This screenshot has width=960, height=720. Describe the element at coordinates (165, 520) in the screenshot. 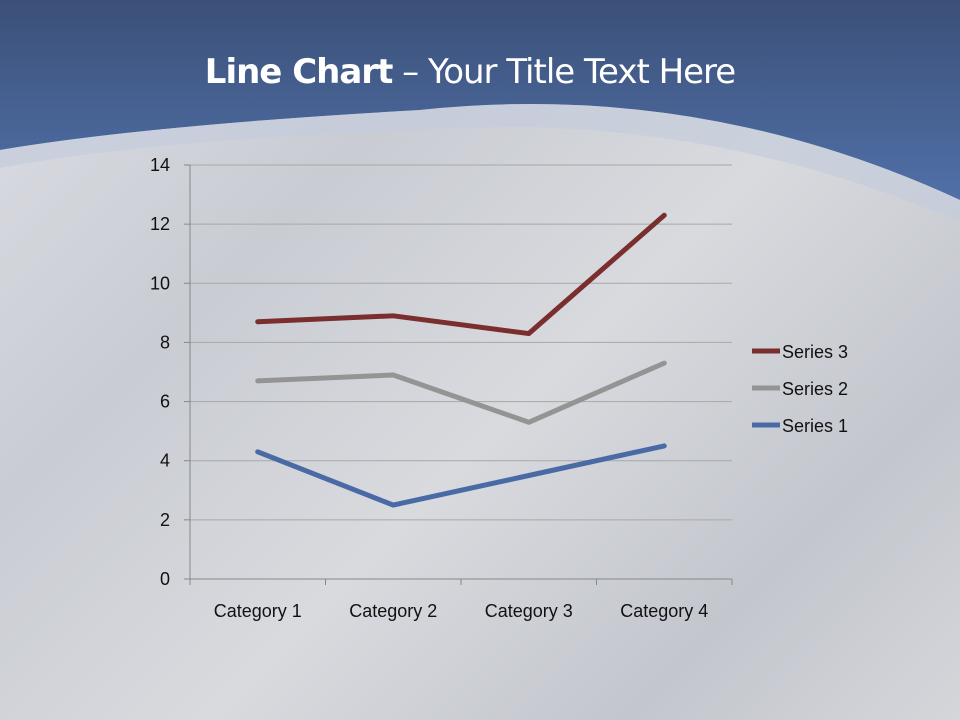

I see `y-tick-label: 2` at that location.